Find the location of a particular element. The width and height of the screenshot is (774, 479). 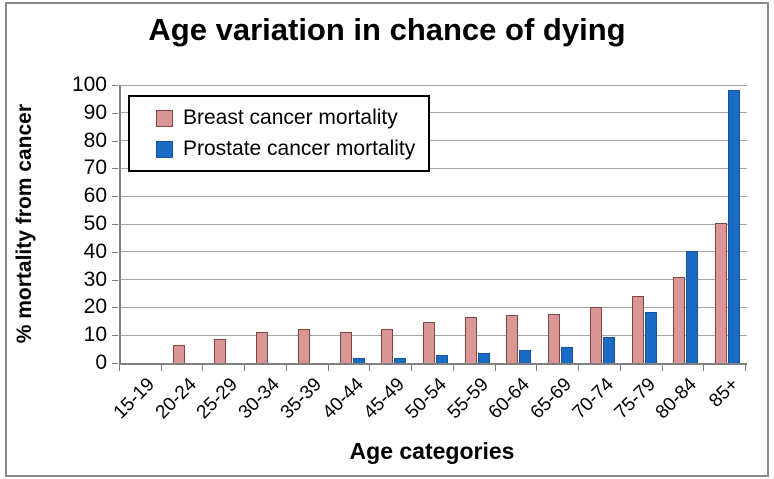

y-tick-label-50: 50 is located at coordinates (95, 223).